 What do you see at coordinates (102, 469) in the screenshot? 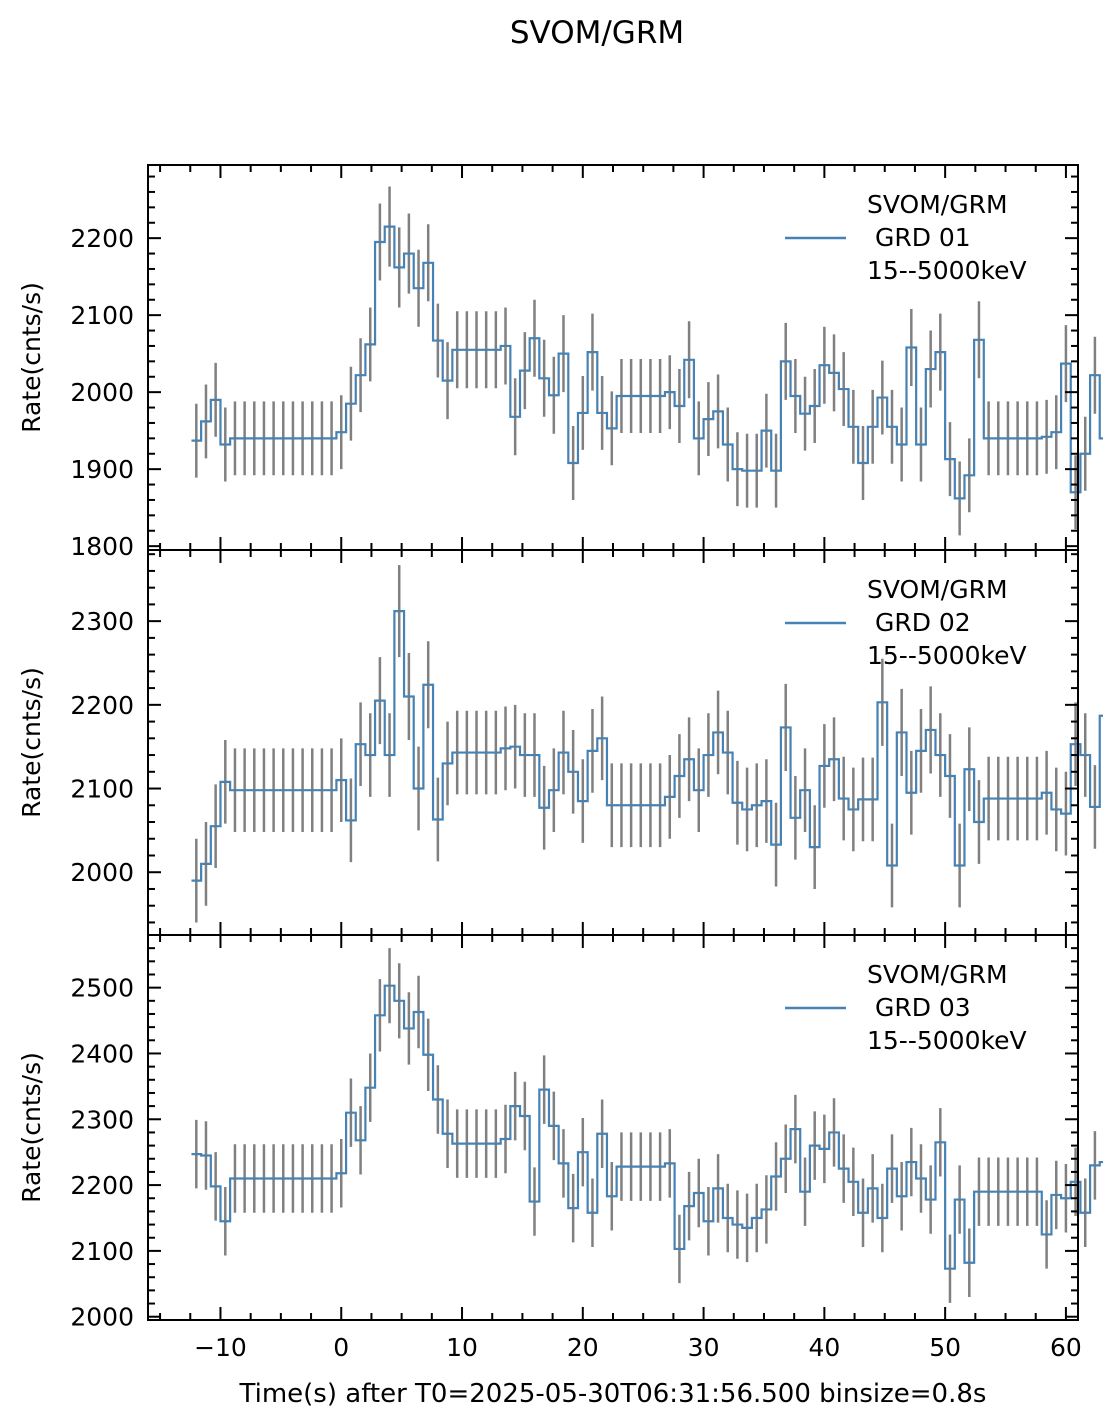
I see `y-tick-label: 1900` at bounding box center [102, 469].